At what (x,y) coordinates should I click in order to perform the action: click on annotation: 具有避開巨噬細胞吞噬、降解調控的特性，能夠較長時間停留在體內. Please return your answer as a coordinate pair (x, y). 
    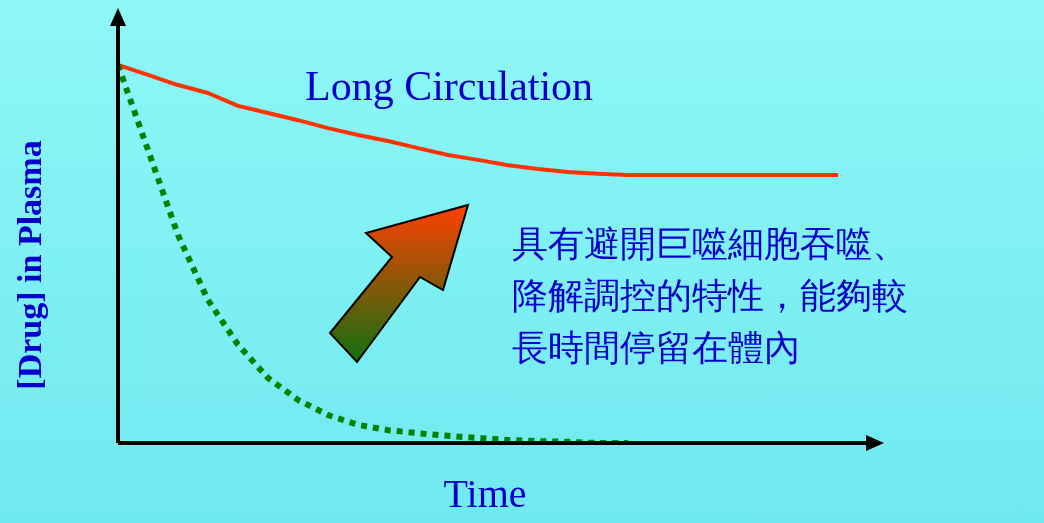
    Looking at the image, I should click on (710, 296).